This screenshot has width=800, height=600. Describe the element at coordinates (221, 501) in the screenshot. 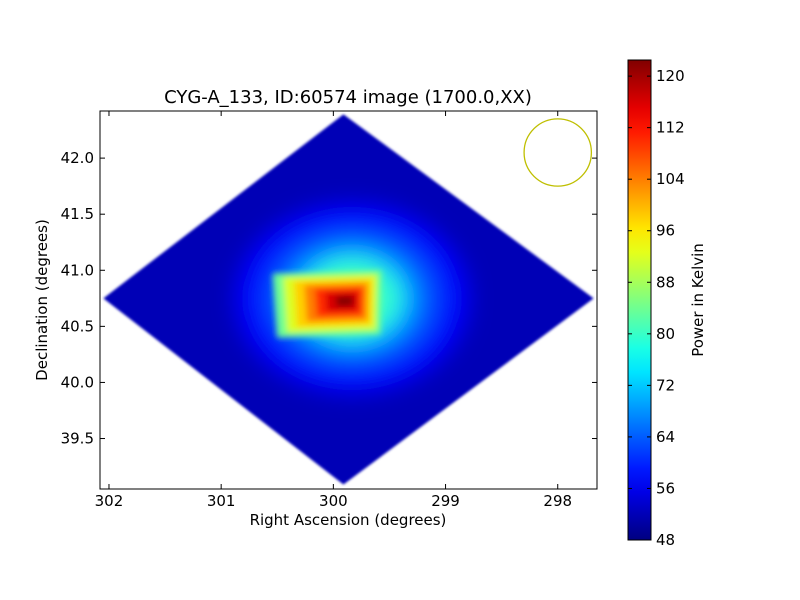

I see `x-tick-label: 301` at that location.